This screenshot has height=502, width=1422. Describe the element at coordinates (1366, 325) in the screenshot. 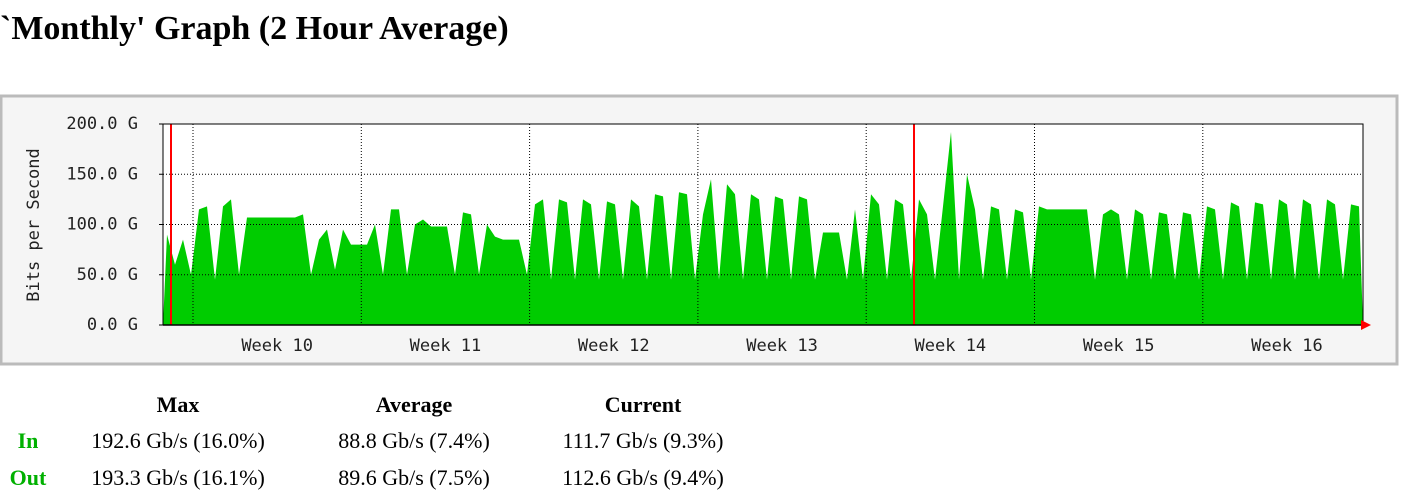

I see `axis-arrow` at that location.